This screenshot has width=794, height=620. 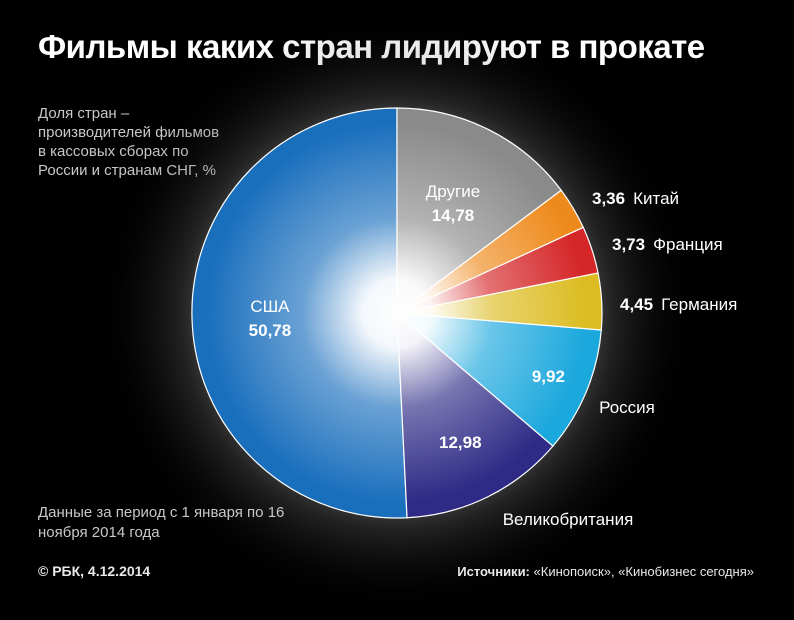 I want to click on slice-label-7: Другие, so click(x=453, y=191).